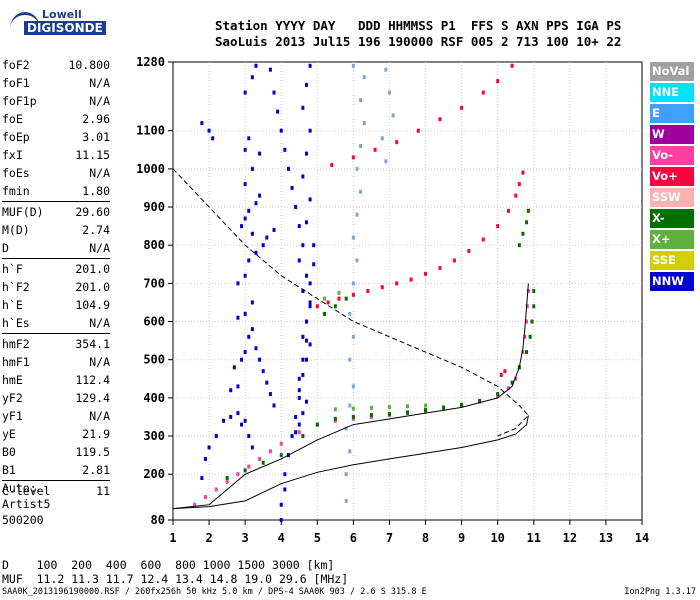 This screenshot has height=600, width=700. Describe the element at coordinates (16, 323) in the screenshot. I see `param-key: h`Es` at that location.